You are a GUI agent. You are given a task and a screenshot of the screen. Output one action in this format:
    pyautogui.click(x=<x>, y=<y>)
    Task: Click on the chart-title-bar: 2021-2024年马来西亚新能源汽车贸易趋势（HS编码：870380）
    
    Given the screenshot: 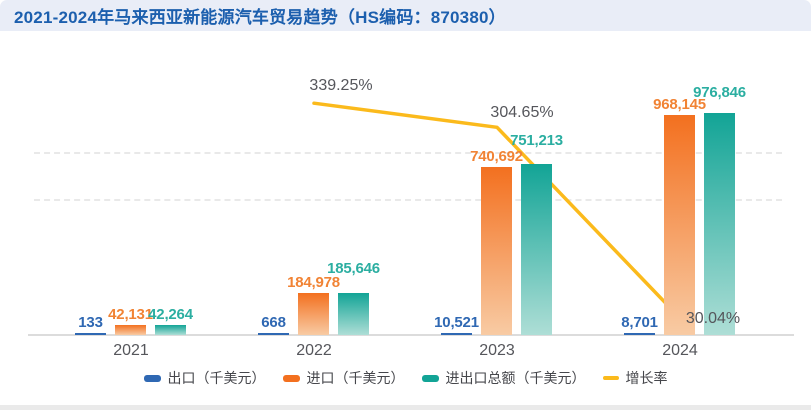 What is the action you would take?
    pyautogui.click(x=405, y=15)
    